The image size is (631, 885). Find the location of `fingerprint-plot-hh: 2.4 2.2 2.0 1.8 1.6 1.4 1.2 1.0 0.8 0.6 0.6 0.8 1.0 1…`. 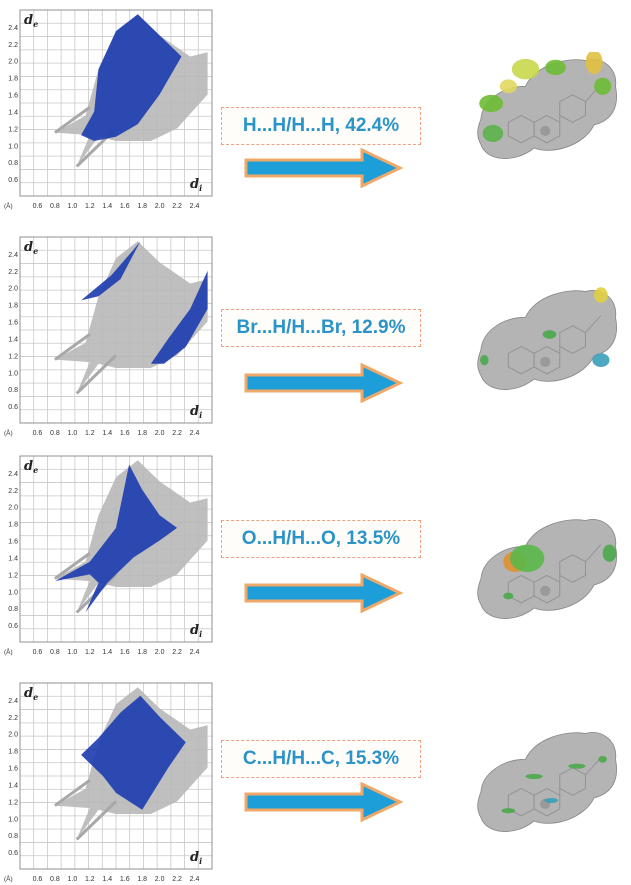

fingerprint-plot-hh: 2.4 2.2 2.0 1.8 1.6 1.4 1.2 1.0 0.8 0.6 0.6 0.8 1.0 1… is located at coordinates (108, 109).